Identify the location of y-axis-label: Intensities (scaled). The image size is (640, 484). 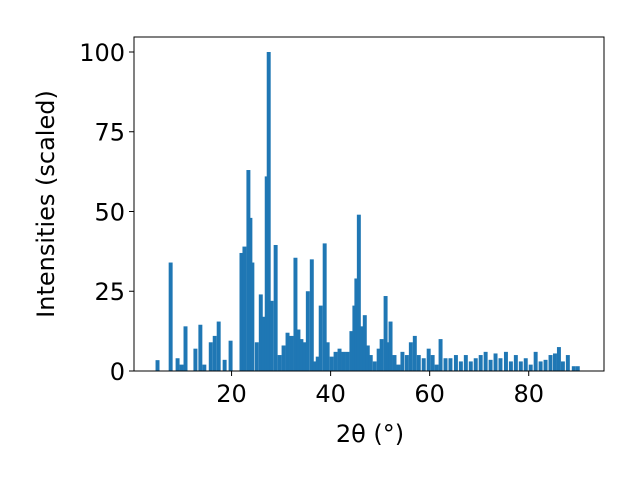
(46, 204).